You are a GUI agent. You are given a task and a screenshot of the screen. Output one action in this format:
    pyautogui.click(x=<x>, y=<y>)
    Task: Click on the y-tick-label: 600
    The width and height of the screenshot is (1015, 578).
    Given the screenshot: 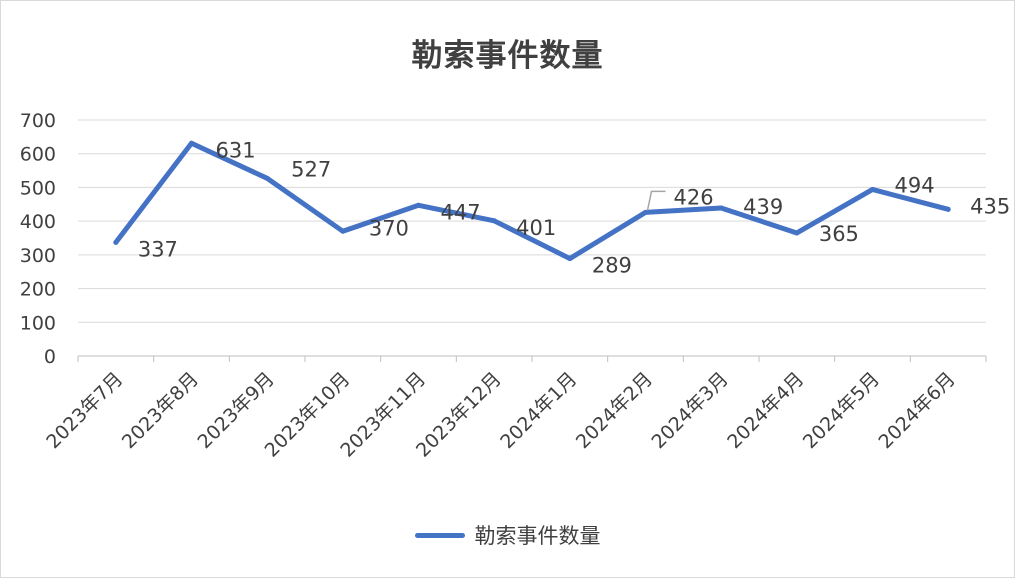 What is the action you would take?
    pyautogui.click(x=38, y=155)
    